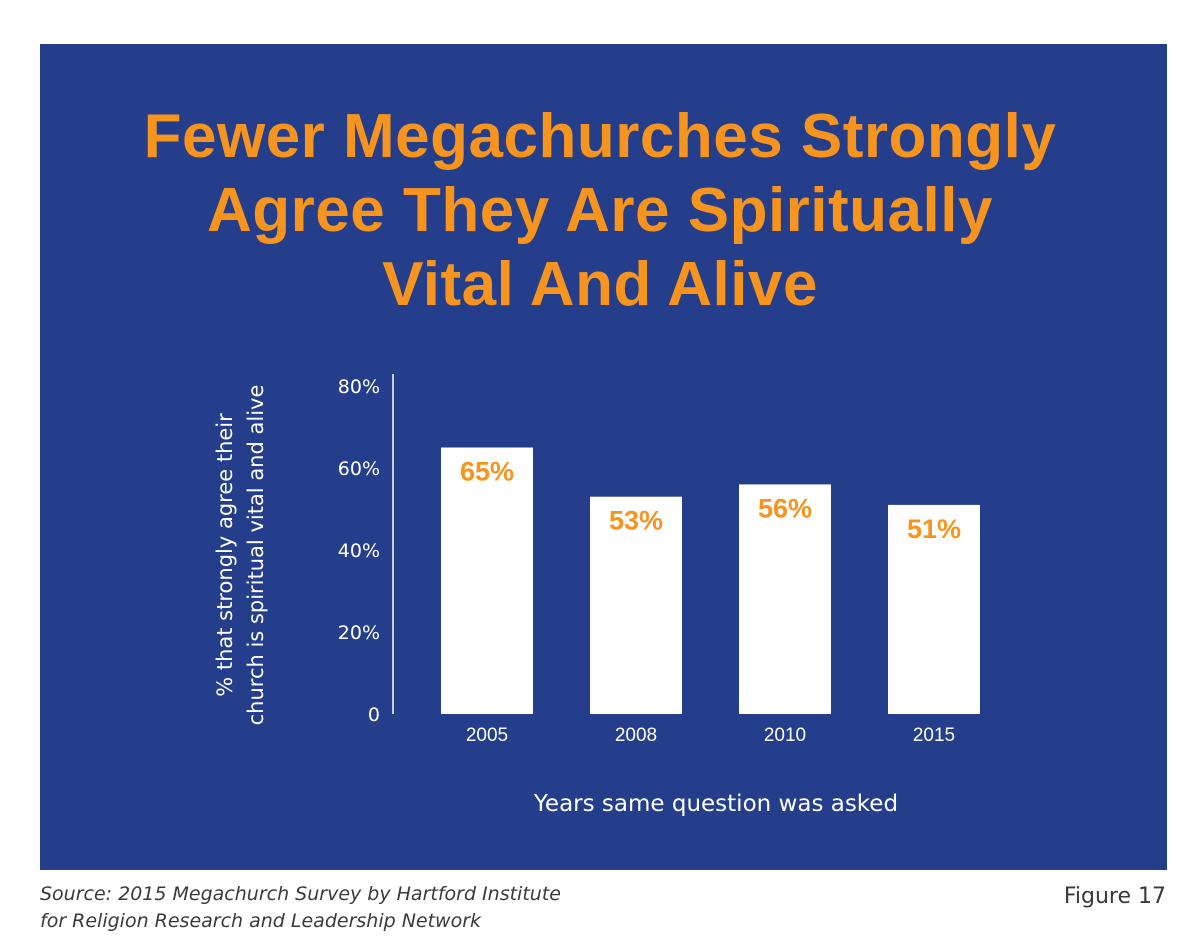 This screenshot has width=1200, height=952. I want to click on y-tick-label: 0, so click(374, 715).